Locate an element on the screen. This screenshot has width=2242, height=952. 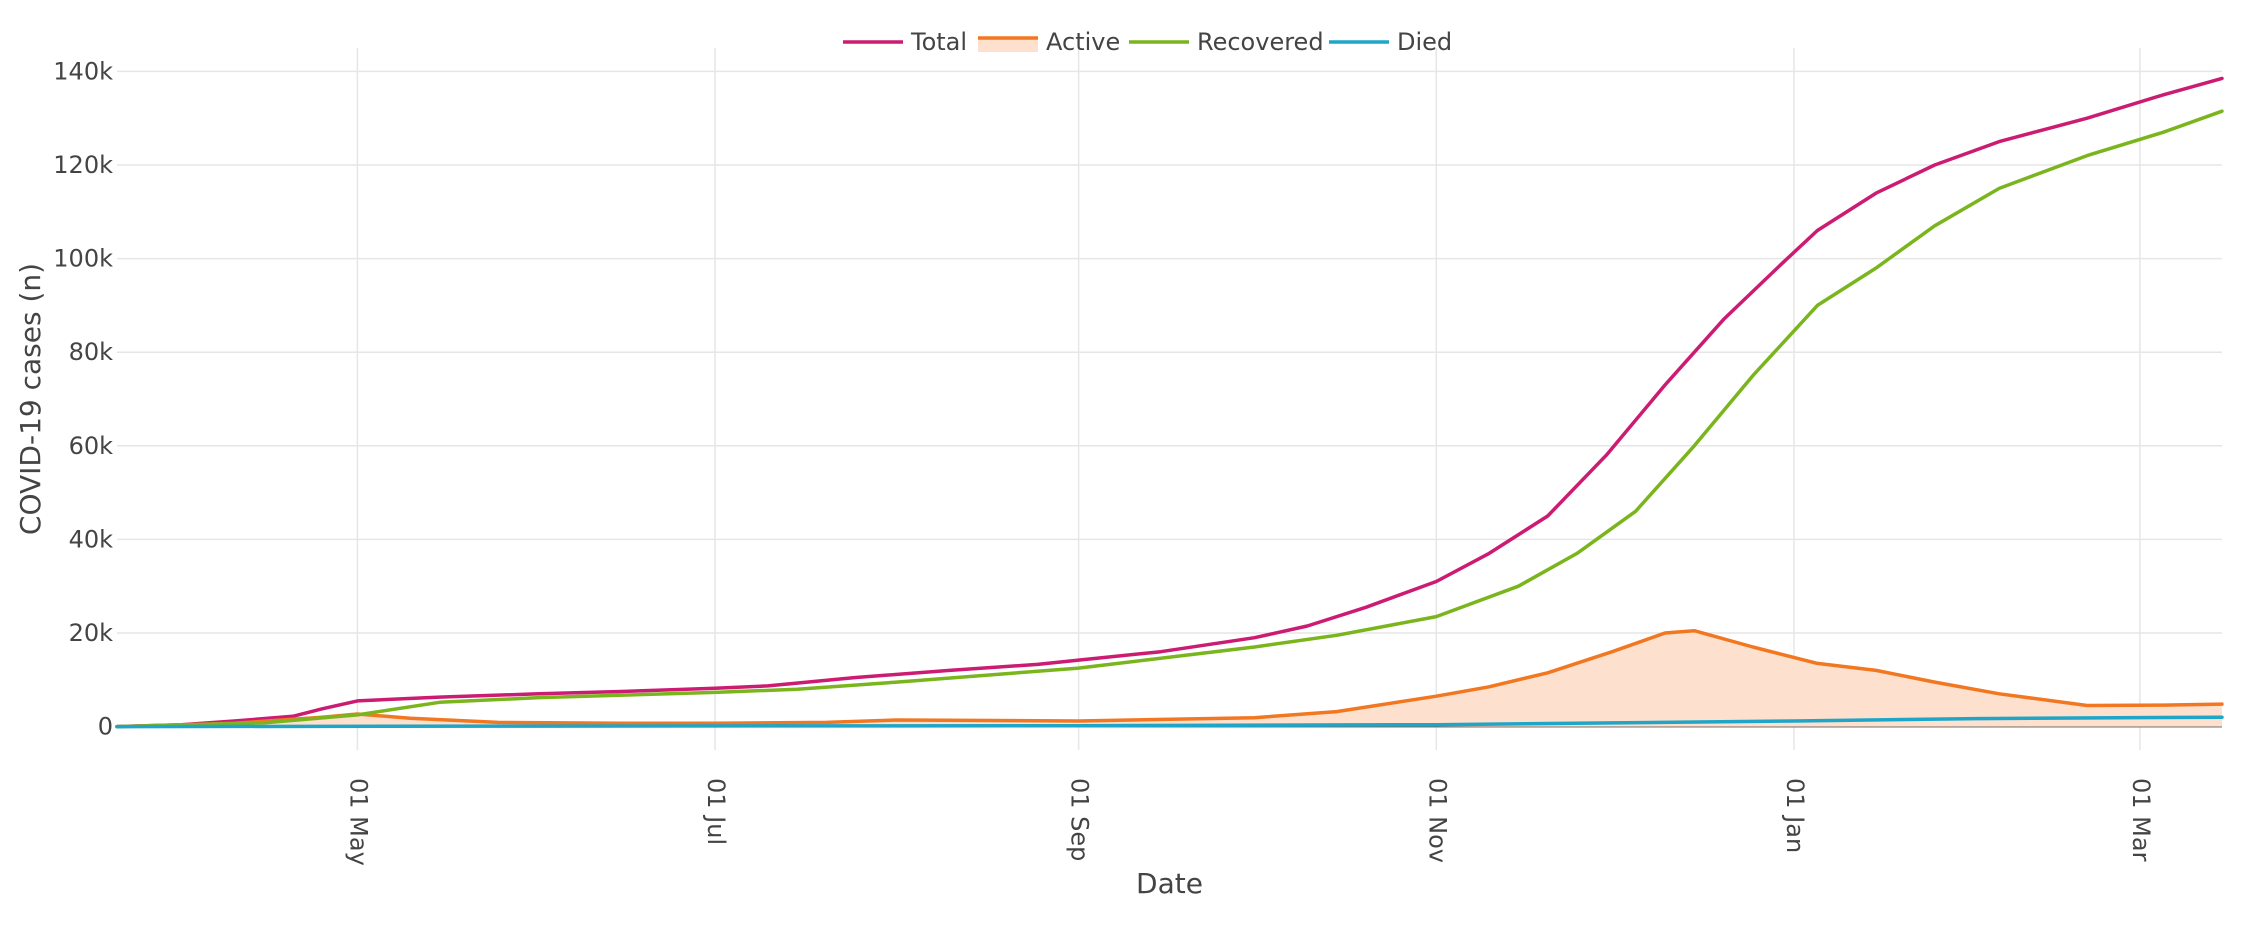
y-tick-labels: 0 20k 40k 60k 80k 100k 120k 140k is located at coordinates (83, 398).